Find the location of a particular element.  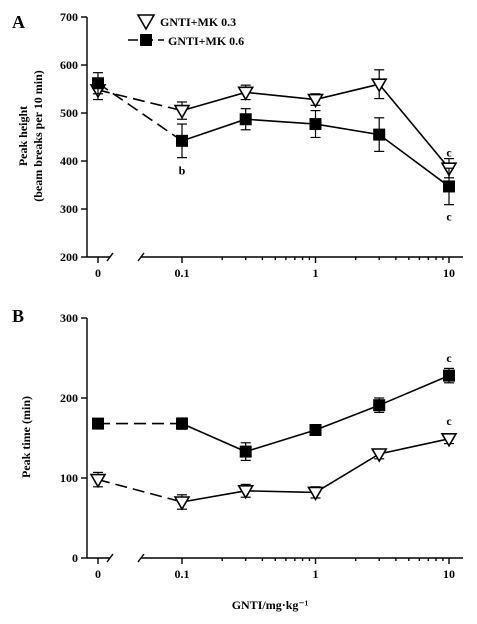

panel-a-y-tick-label: 700 is located at coordinates (69, 17).